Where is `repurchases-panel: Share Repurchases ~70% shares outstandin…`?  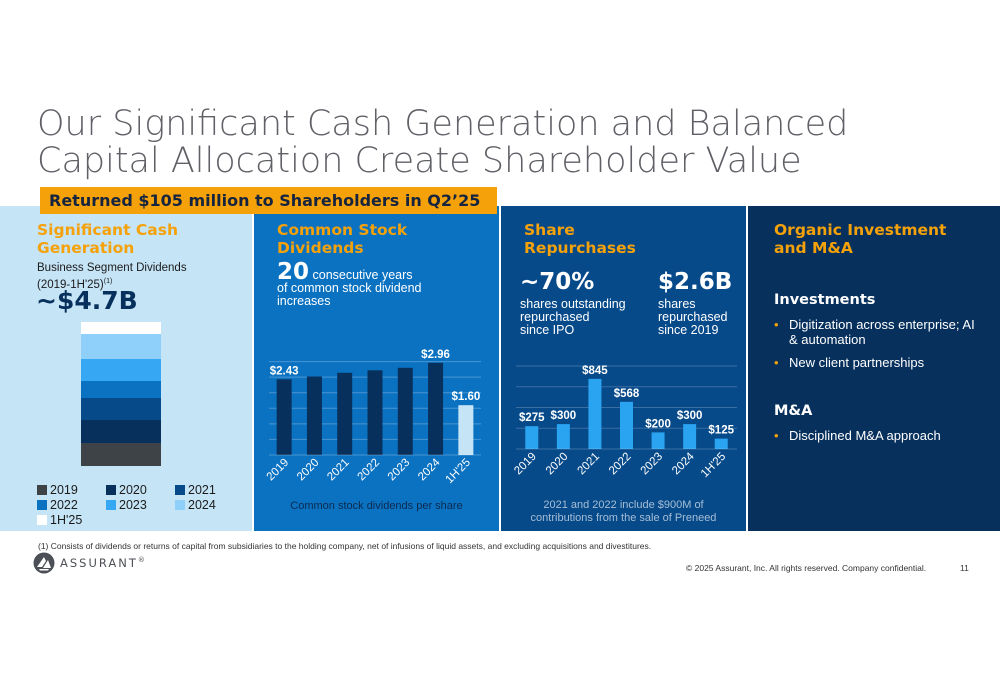
repurchases-panel: Share Repurchases ~70% shares outstandin… is located at coordinates (623, 368).